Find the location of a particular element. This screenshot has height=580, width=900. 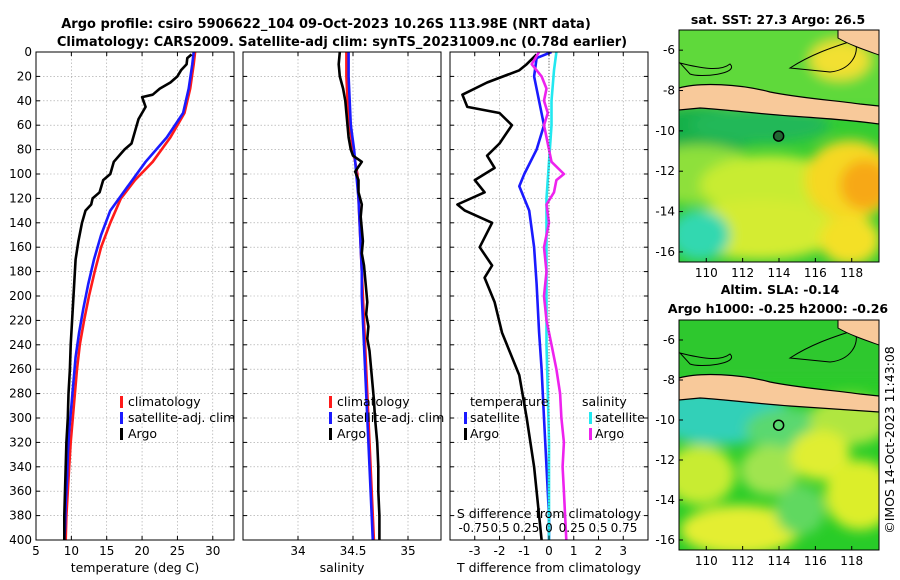

sst-map is located at coordinates (779, 146).